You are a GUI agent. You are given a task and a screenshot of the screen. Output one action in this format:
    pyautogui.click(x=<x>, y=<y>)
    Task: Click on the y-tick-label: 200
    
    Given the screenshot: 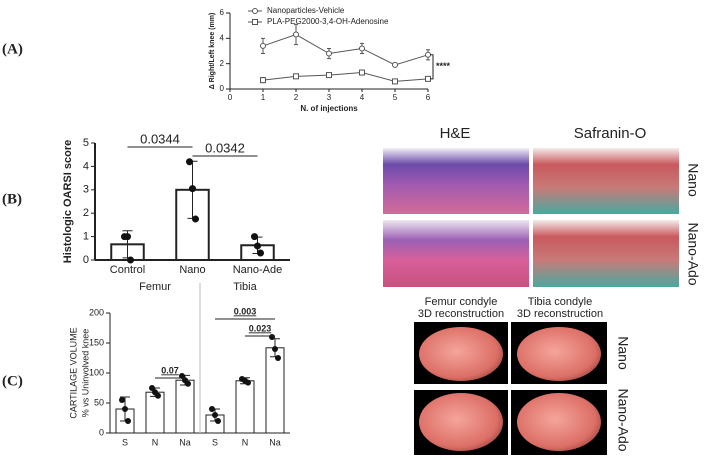 What is the action you would take?
    pyautogui.click(x=96, y=312)
    